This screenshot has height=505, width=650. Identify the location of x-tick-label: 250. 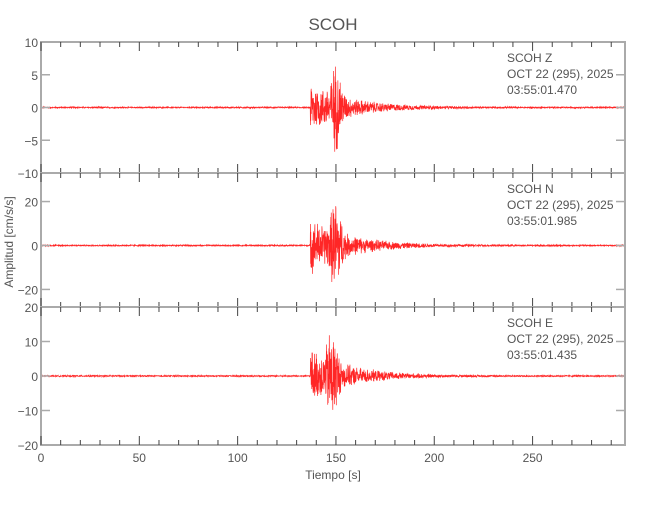
(533, 458).